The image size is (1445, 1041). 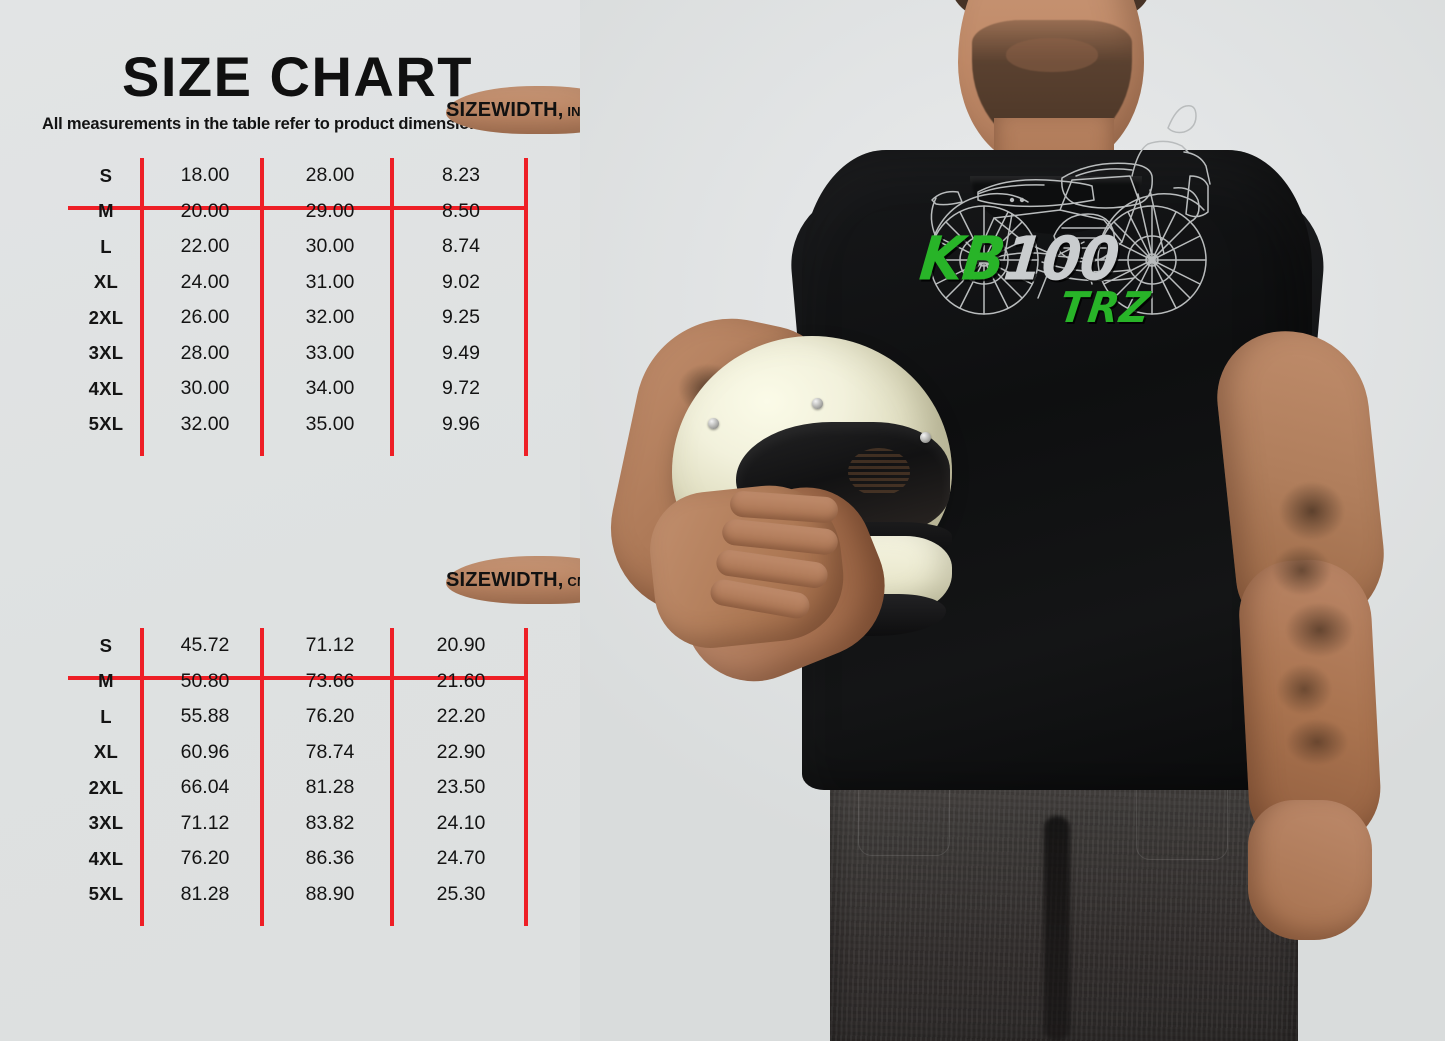 I want to click on measurement-value: 66.04, so click(x=205, y=787).